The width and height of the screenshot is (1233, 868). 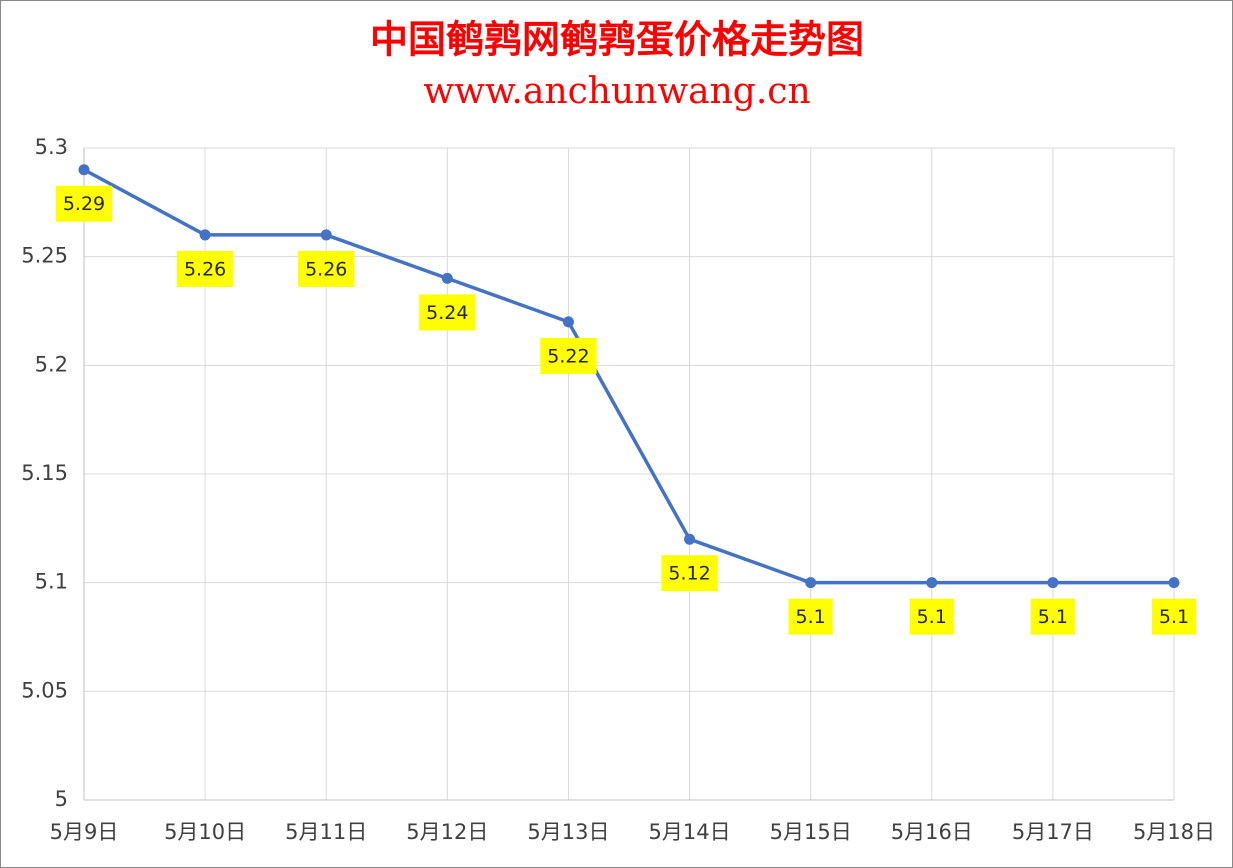 I want to click on x-tick-label: 5月11日, so click(x=326, y=832).